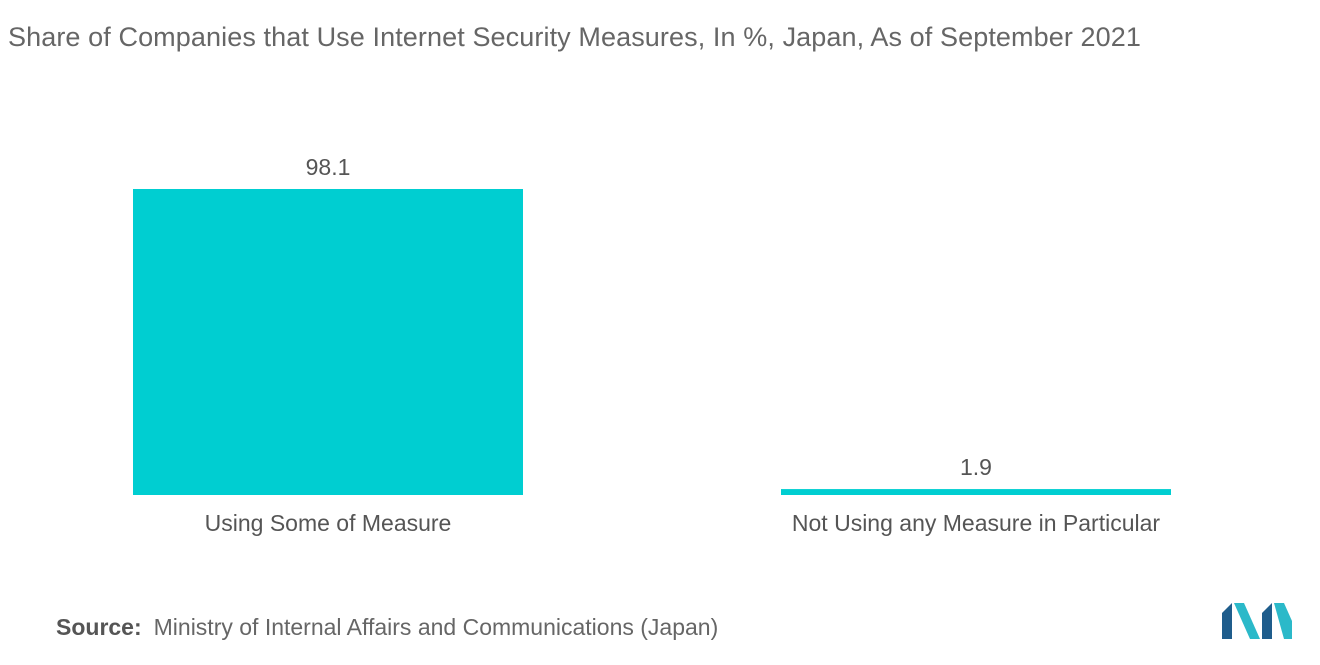 The width and height of the screenshot is (1320, 665). What do you see at coordinates (328, 523) in the screenshot?
I see `category-label-1: Using Some of Measure` at bounding box center [328, 523].